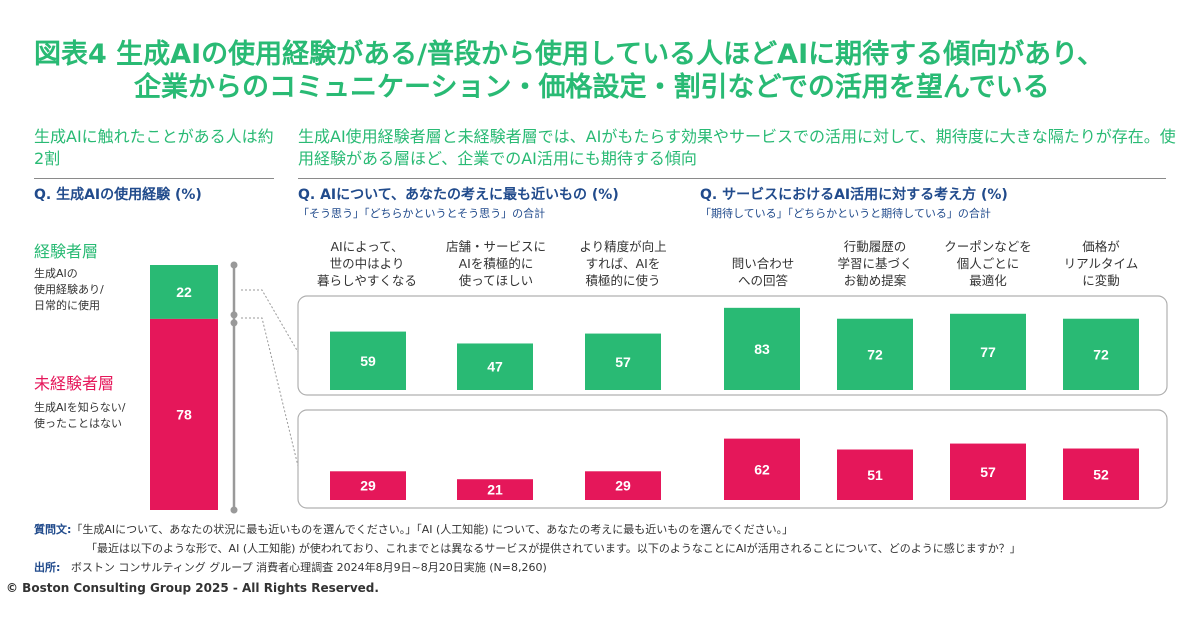  Describe the element at coordinates (270, 321) in the screenshot. I see `connector-experienced` at that location.